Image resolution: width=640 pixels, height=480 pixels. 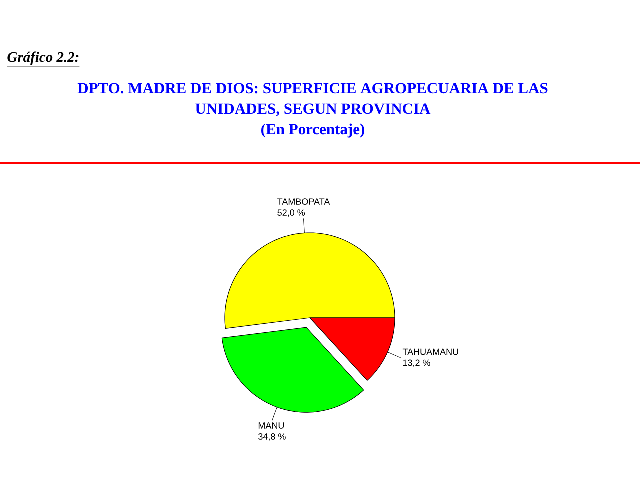 I want to click on chart-subtitle: (En Porcentaje), so click(x=313, y=131).